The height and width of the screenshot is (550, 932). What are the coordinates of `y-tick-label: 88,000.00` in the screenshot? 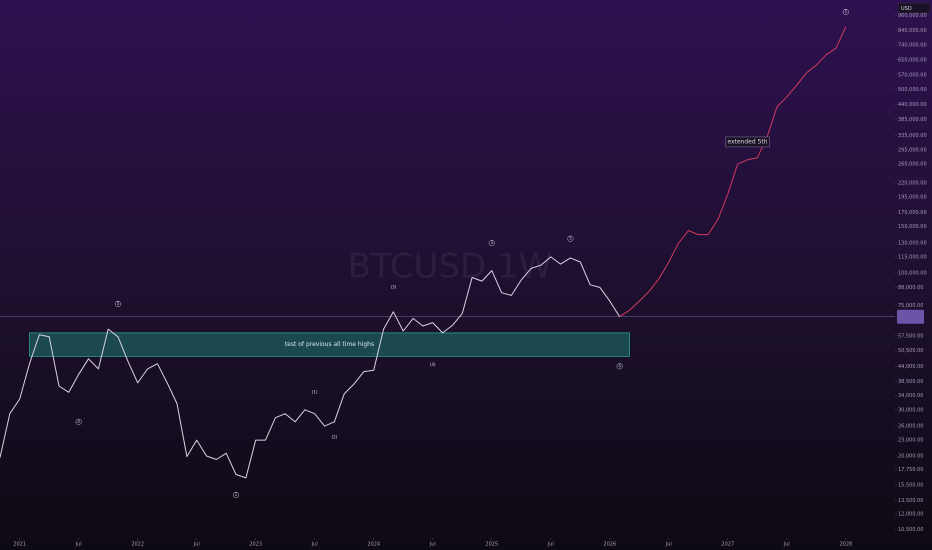 It's located at (910, 288).